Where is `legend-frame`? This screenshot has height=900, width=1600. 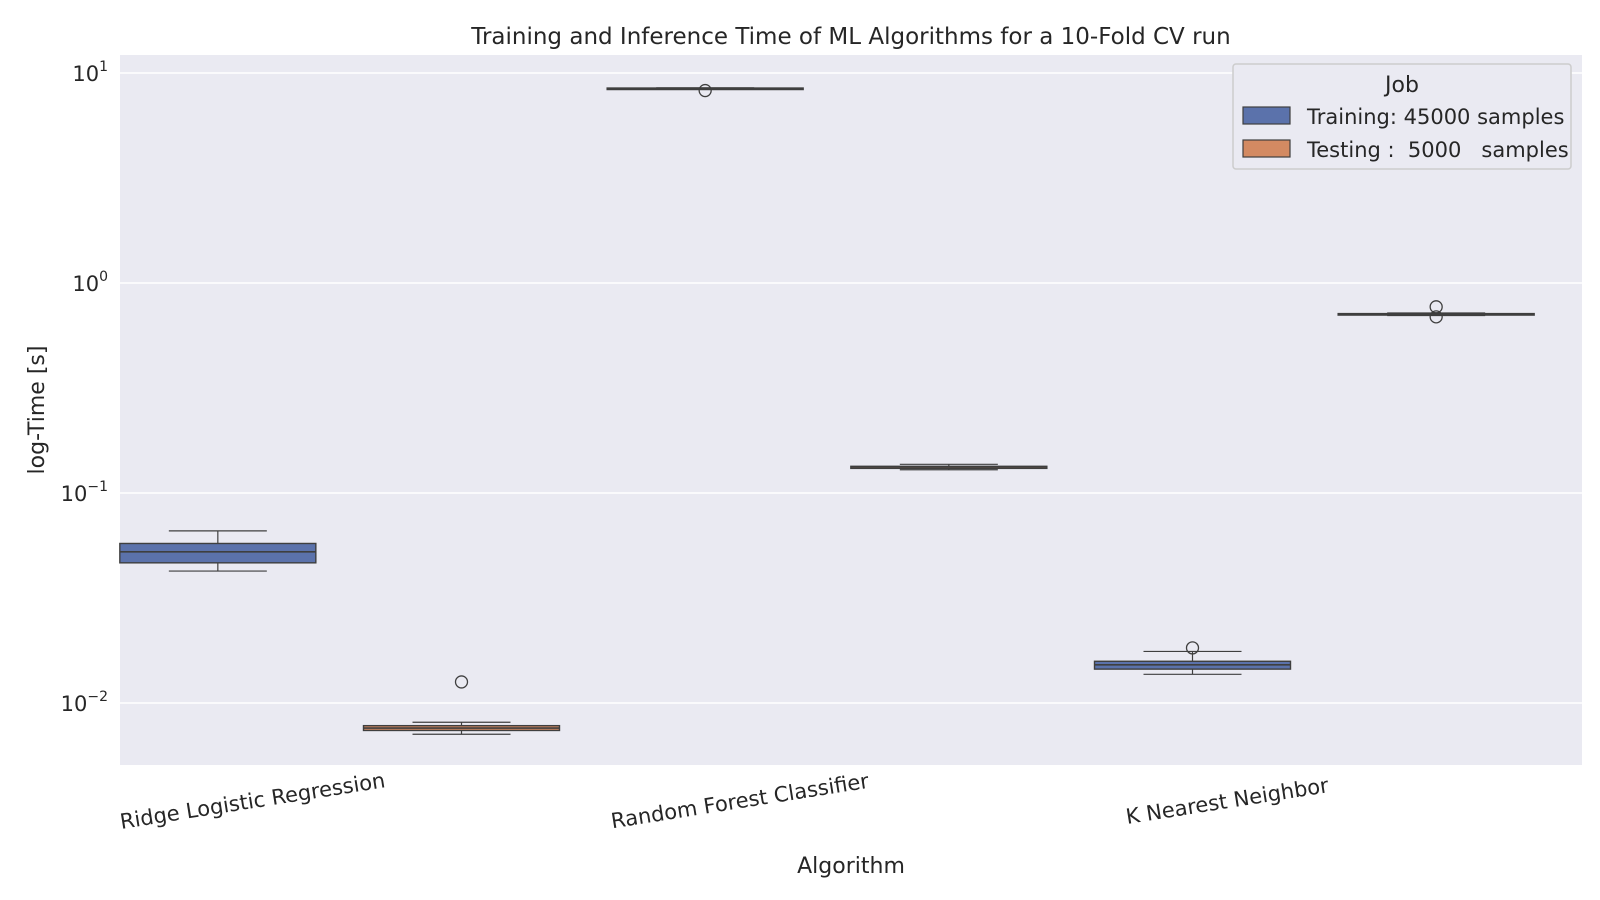 legend-frame is located at coordinates (1402, 116).